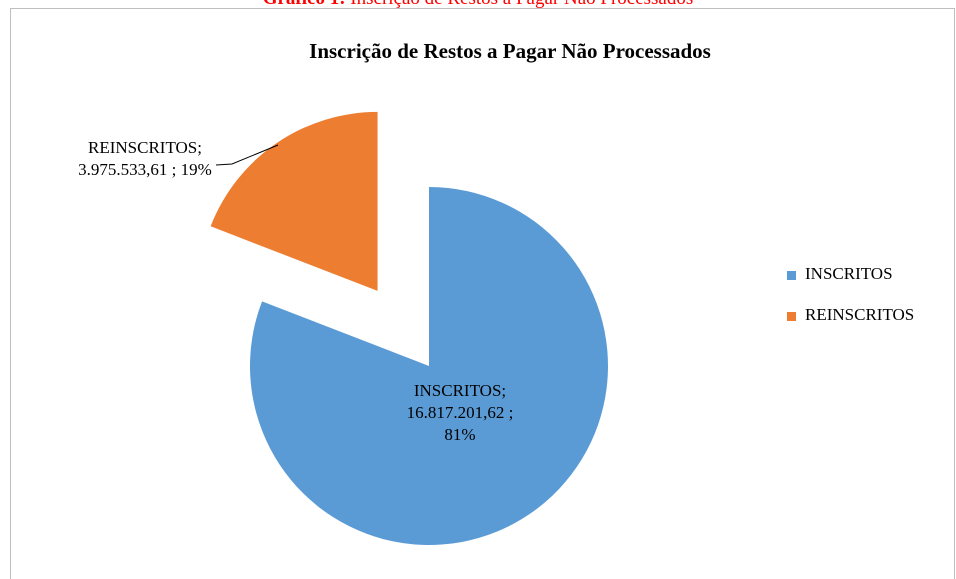  Describe the element at coordinates (247, 155) in the screenshot. I see `leader-line` at that location.